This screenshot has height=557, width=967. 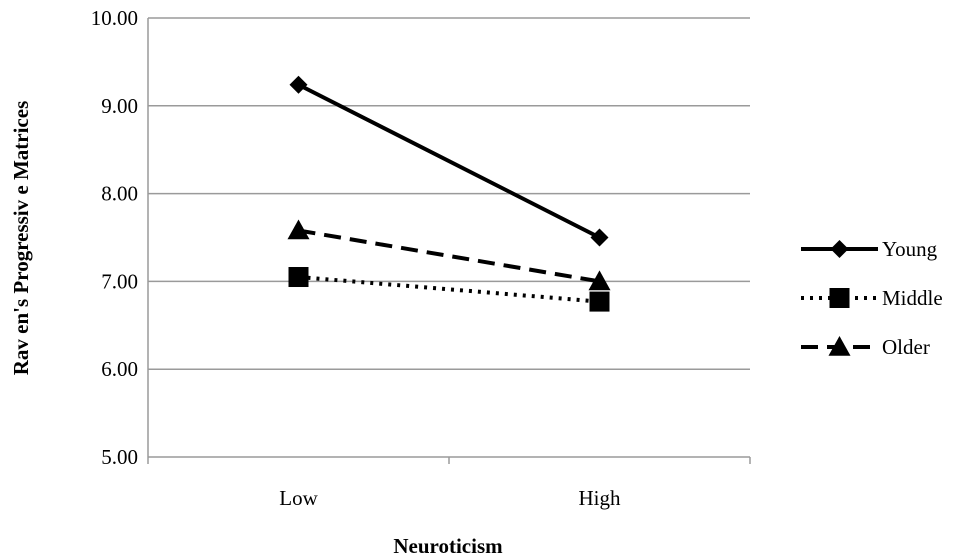 I want to click on legend-item-middle: Middle, so click(x=872, y=298).